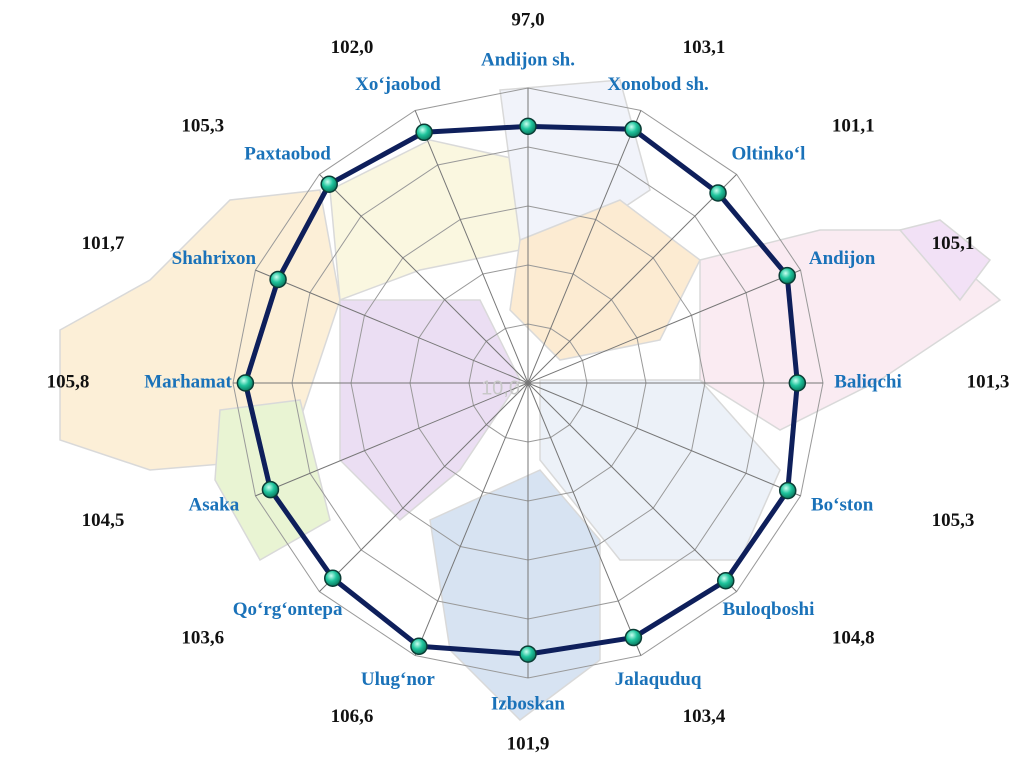 This screenshot has width=1024, height=760. Describe the element at coordinates (188, 381) in the screenshot. I see `category-label: Marhamat` at that location.